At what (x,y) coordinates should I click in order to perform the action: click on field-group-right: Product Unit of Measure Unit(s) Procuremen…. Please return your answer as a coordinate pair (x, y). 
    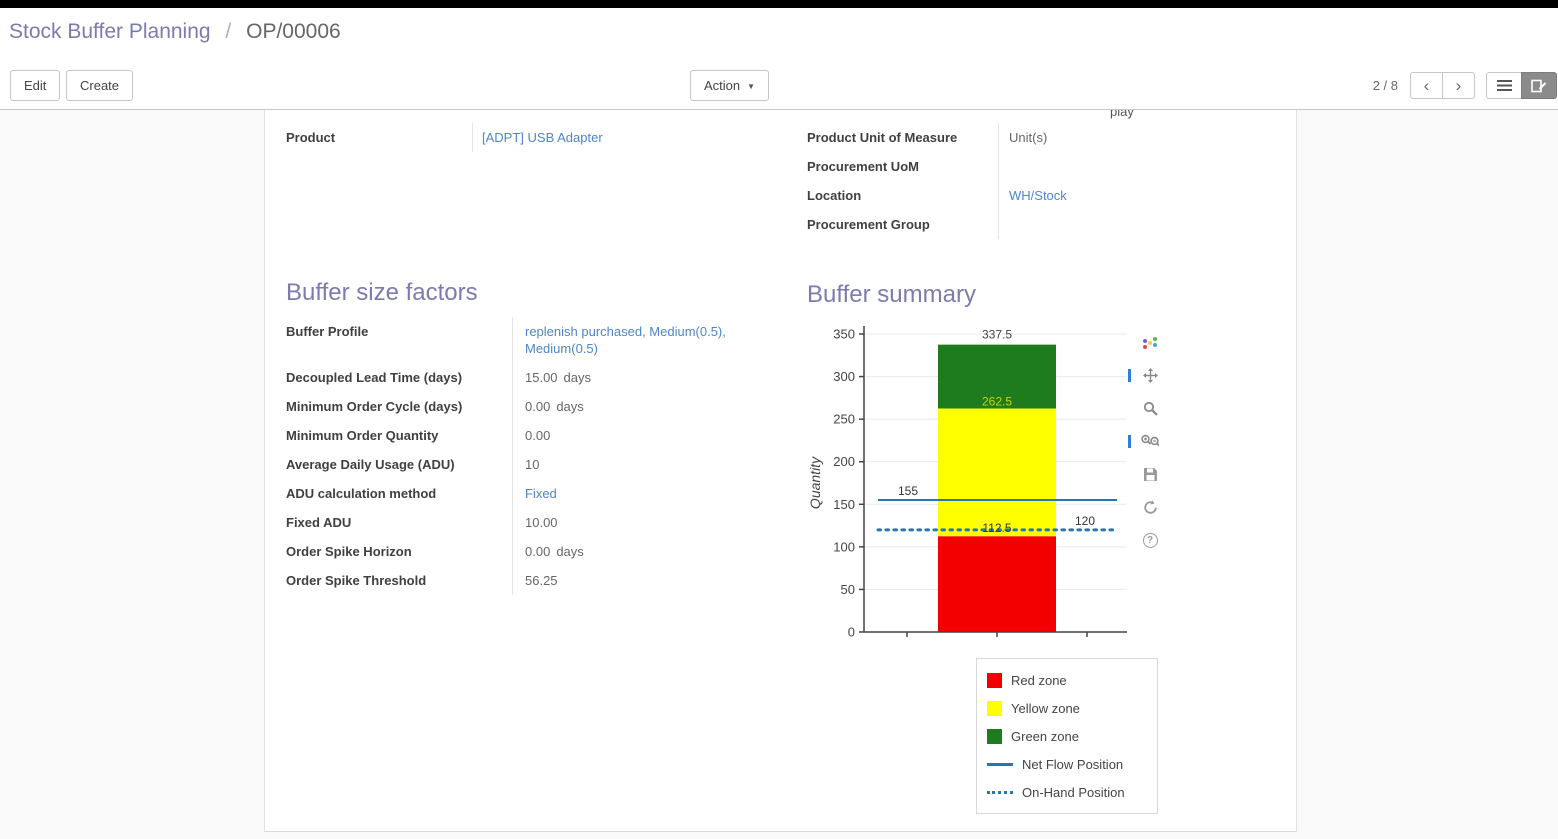
    Looking at the image, I should click on (1038, 181).